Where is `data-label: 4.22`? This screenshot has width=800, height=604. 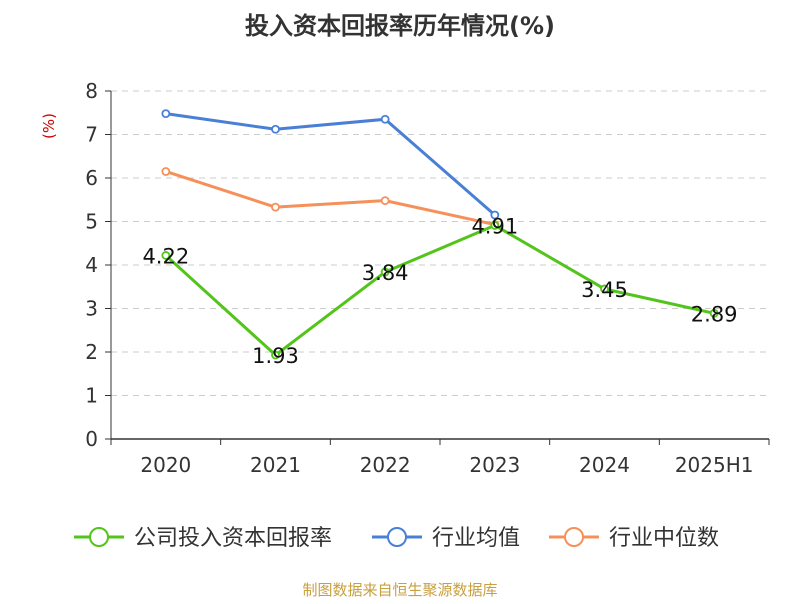 data-label: 4.22 is located at coordinates (165, 256).